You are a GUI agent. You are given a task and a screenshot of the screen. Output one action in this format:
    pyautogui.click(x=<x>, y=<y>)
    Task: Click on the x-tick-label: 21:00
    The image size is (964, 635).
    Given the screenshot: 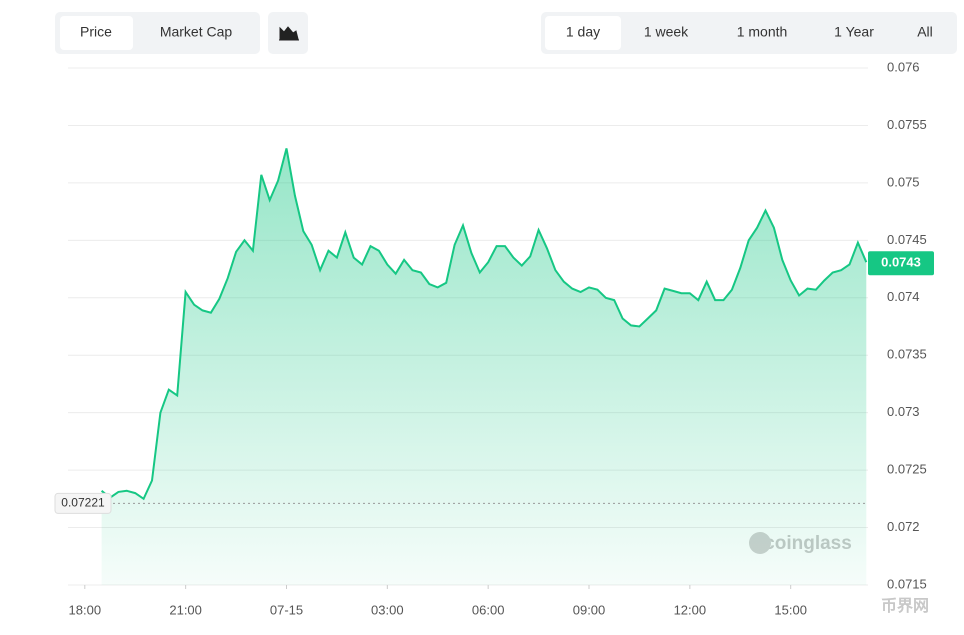 What is the action you would take?
    pyautogui.click(x=185, y=609)
    